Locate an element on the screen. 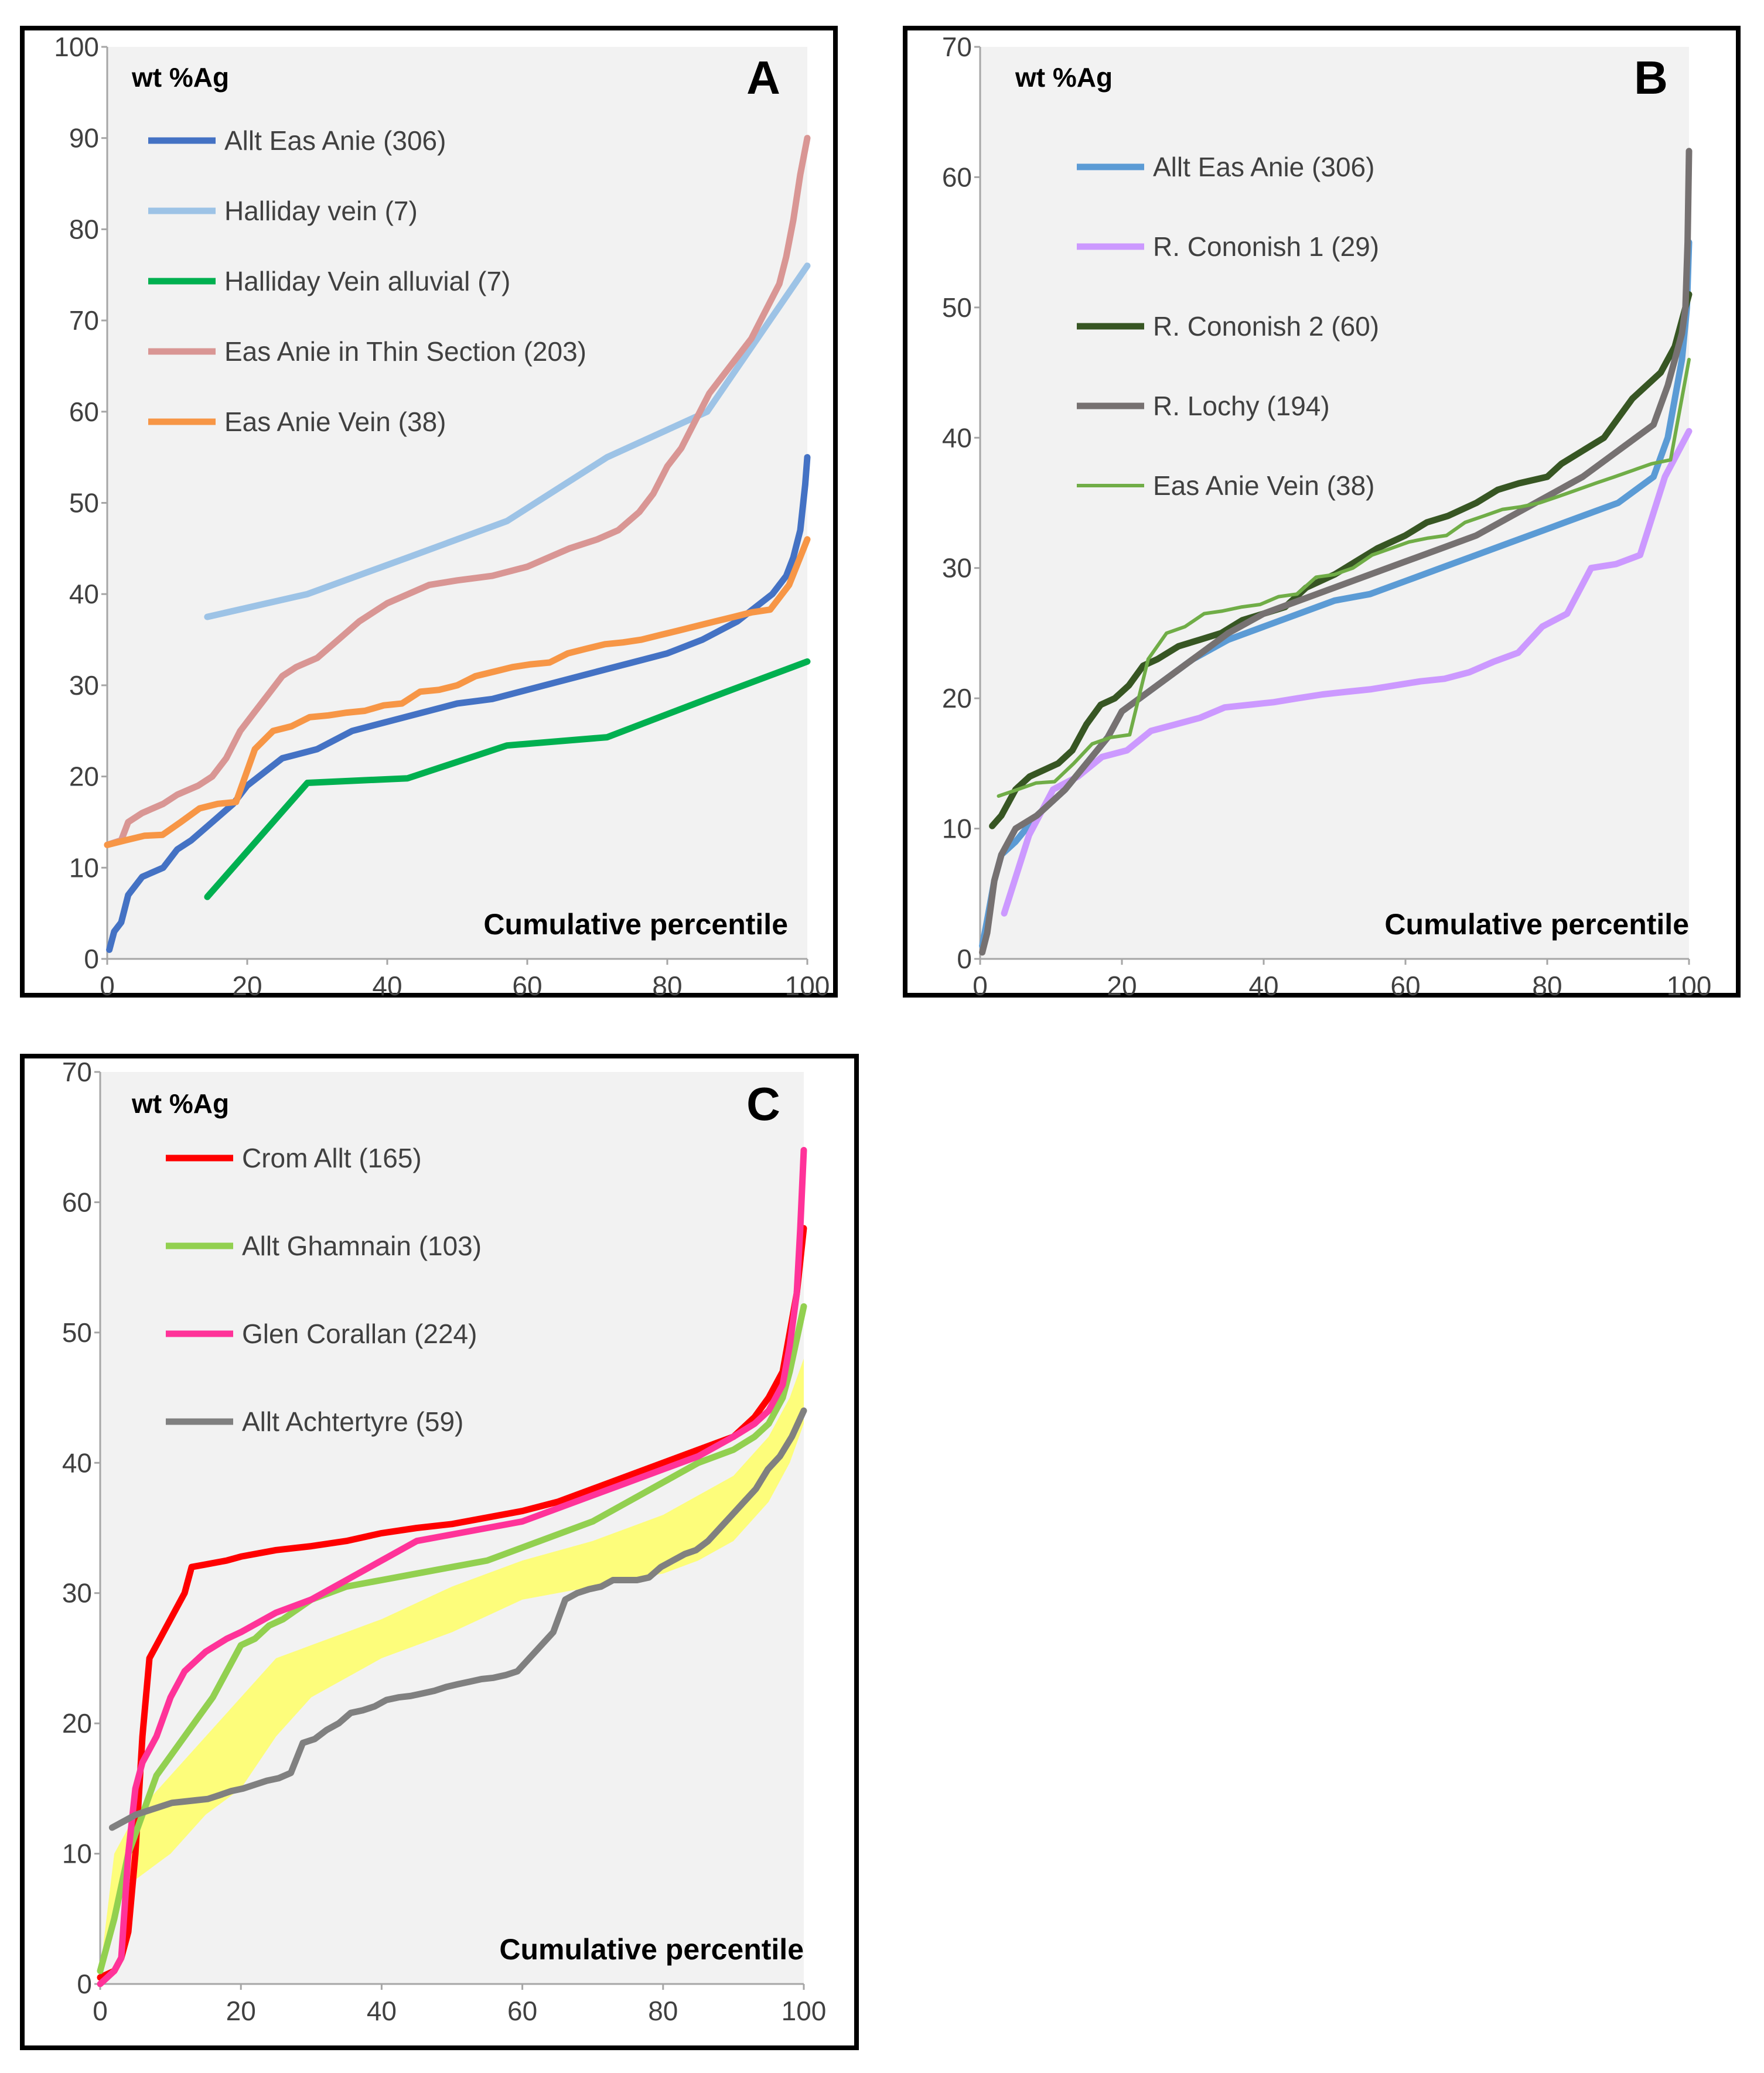 The image size is (1764, 2073). panel-b-y-tick-label: 40 is located at coordinates (957, 437).